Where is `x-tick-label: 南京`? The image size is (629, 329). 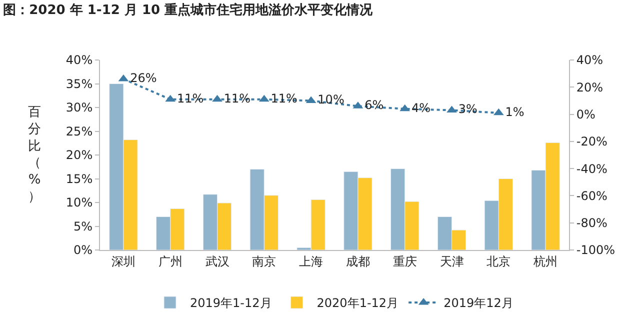
x-tick-label: 南京 is located at coordinates (264, 261).